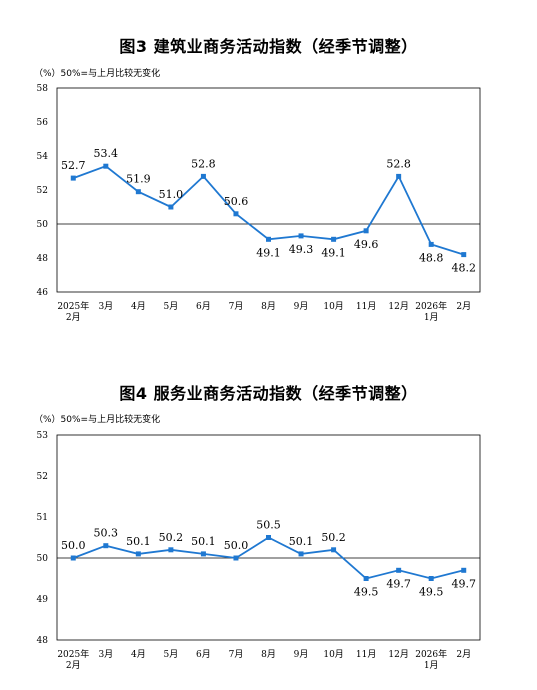 Image resolution: width=537 pixels, height=690 pixels. I want to click on data-label: 50.5, so click(268, 525).